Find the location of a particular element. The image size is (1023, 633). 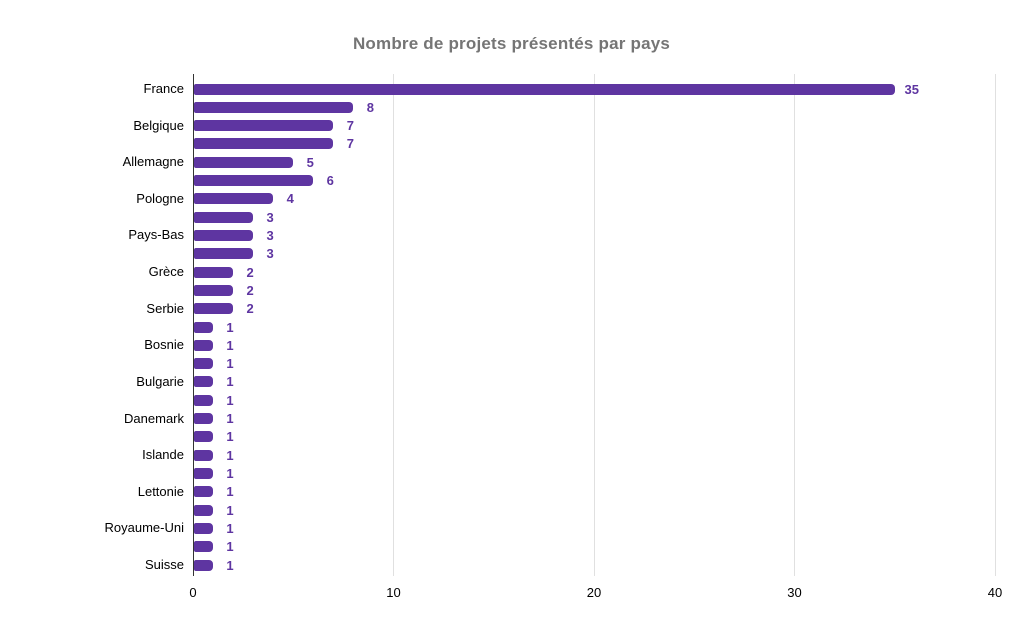

category-label: Bulgarie is located at coordinates (160, 381).